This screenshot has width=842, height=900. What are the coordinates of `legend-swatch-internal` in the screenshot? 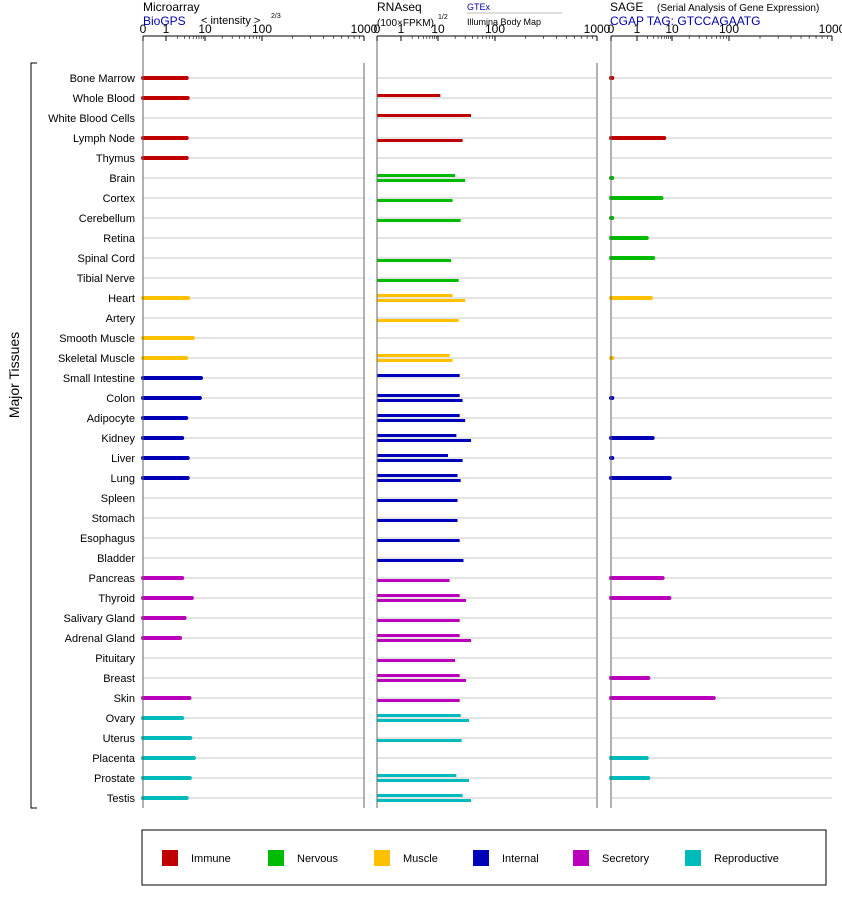 It's located at (481, 858).